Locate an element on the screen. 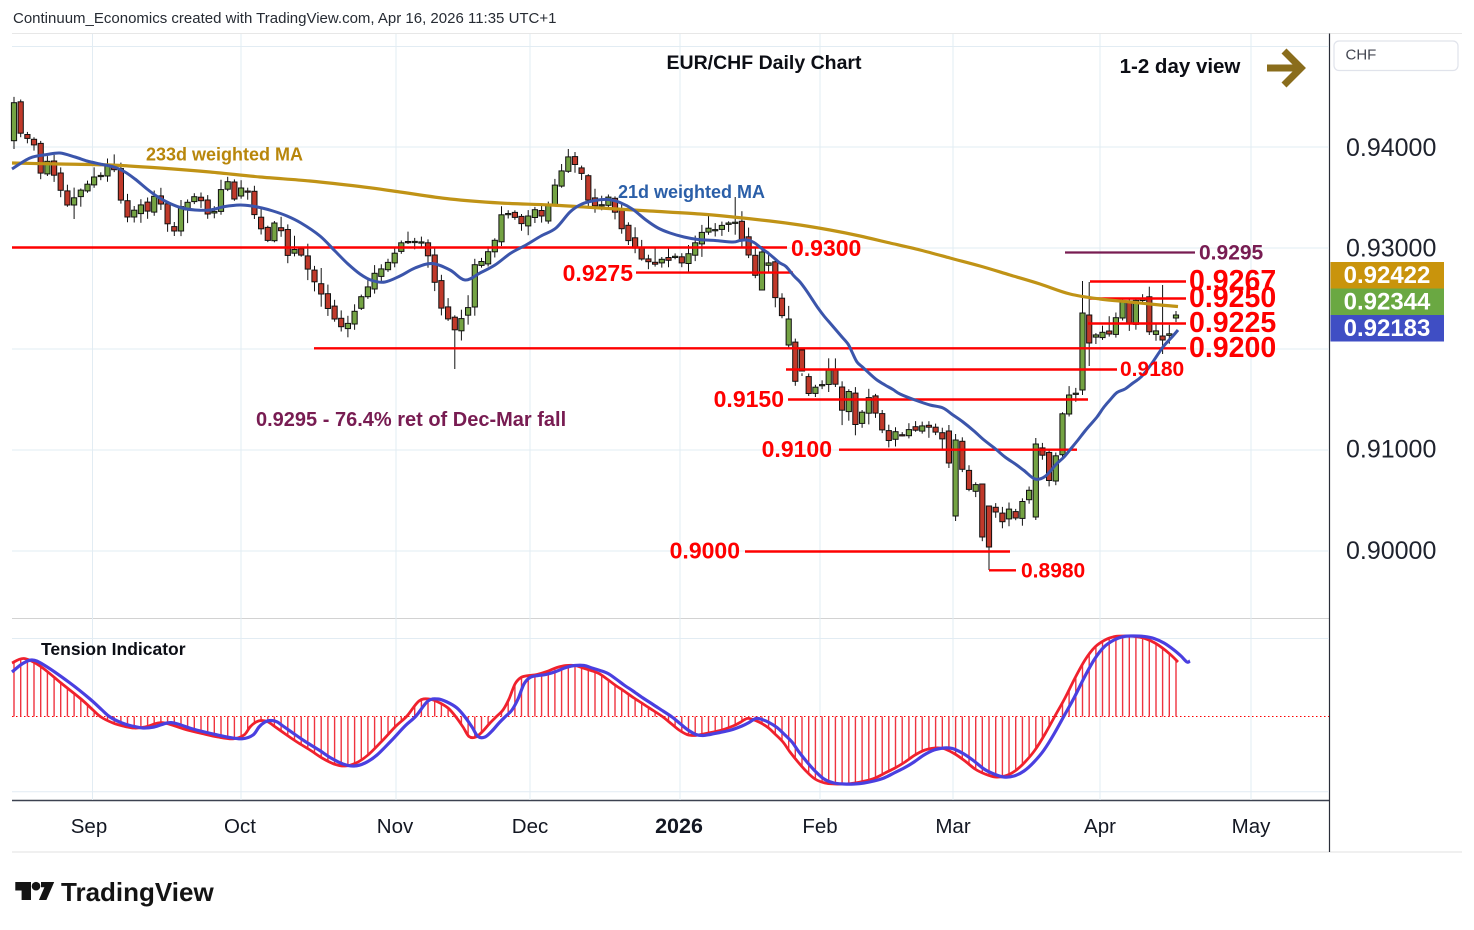  svg-text: Nov is located at coordinates (395, 826).